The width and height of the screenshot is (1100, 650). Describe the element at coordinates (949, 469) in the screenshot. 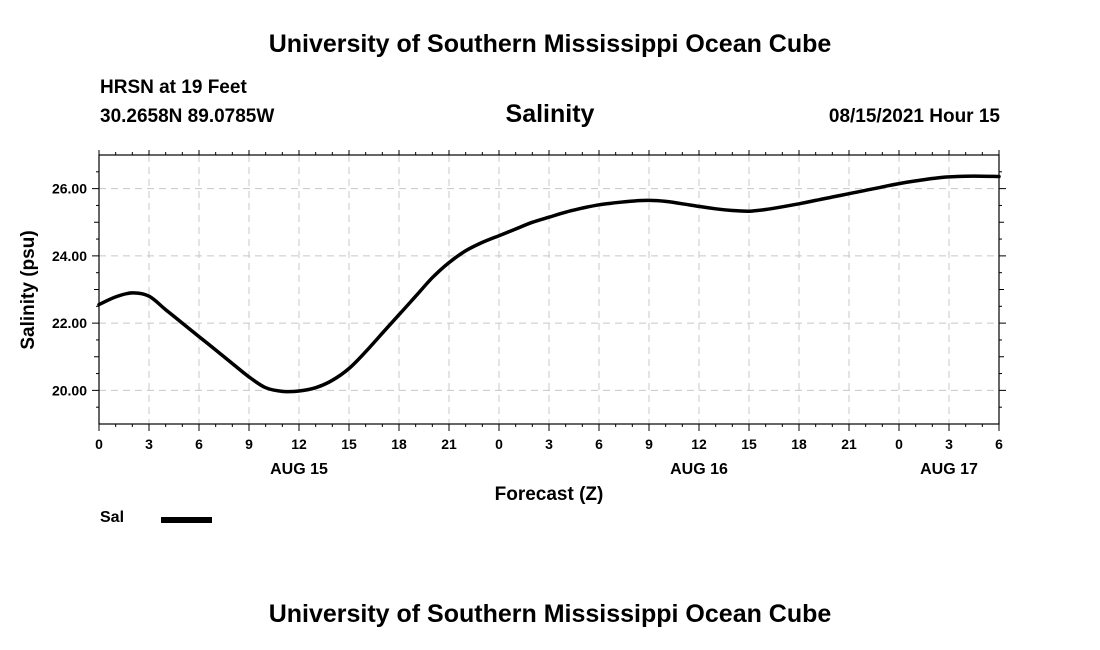

I see `date-label: AUG 17` at that location.